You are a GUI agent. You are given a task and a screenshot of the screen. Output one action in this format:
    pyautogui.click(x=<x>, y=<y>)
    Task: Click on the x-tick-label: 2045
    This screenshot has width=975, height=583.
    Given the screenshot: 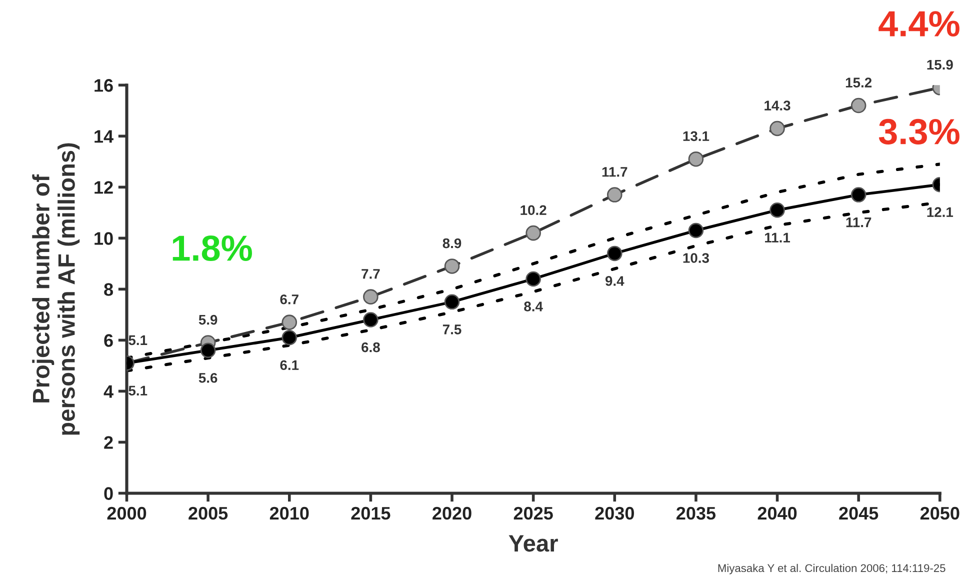 What is the action you would take?
    pyautogui.click(x=858, y=513)
    